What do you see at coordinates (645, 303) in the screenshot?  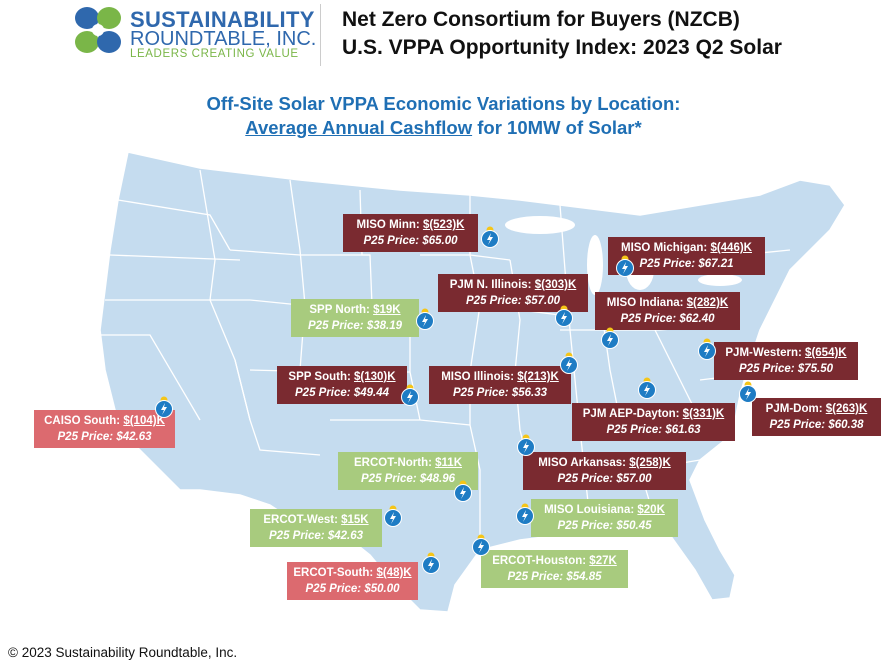 I see `region-name: MISO Indiana:` at bounding box center [645, 303].